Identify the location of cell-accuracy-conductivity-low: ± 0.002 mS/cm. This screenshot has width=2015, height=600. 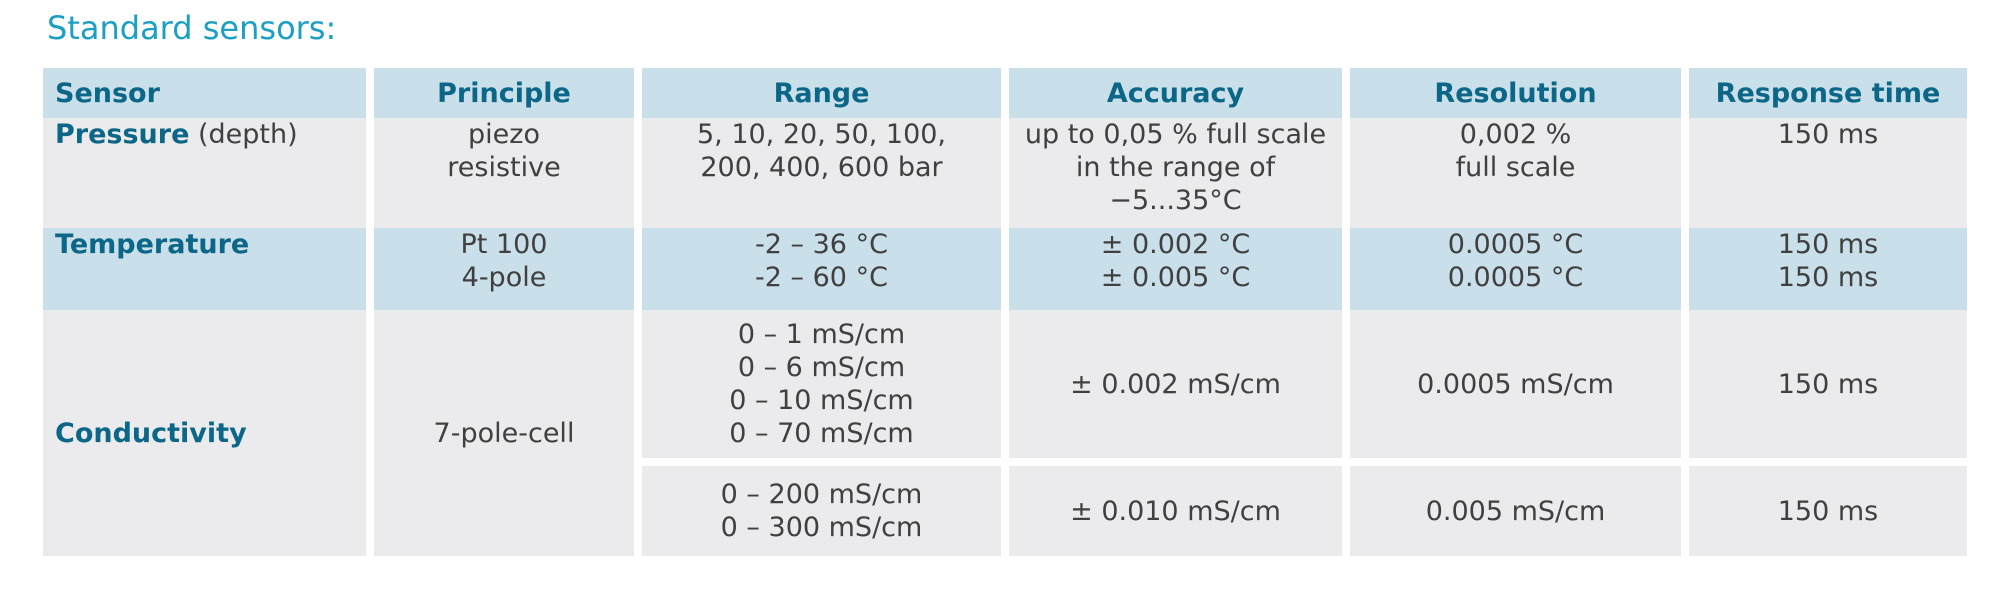
(1175, 384).